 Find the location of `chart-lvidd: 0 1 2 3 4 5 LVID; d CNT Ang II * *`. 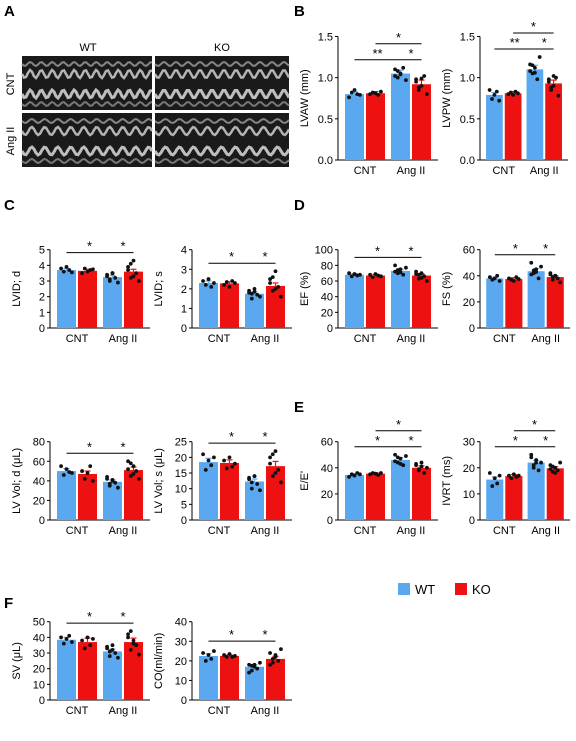

chart-lvidd: 0 1 2 3 4 5 LVID; d CNT Ang II * * is located at coordinates (80, 292).